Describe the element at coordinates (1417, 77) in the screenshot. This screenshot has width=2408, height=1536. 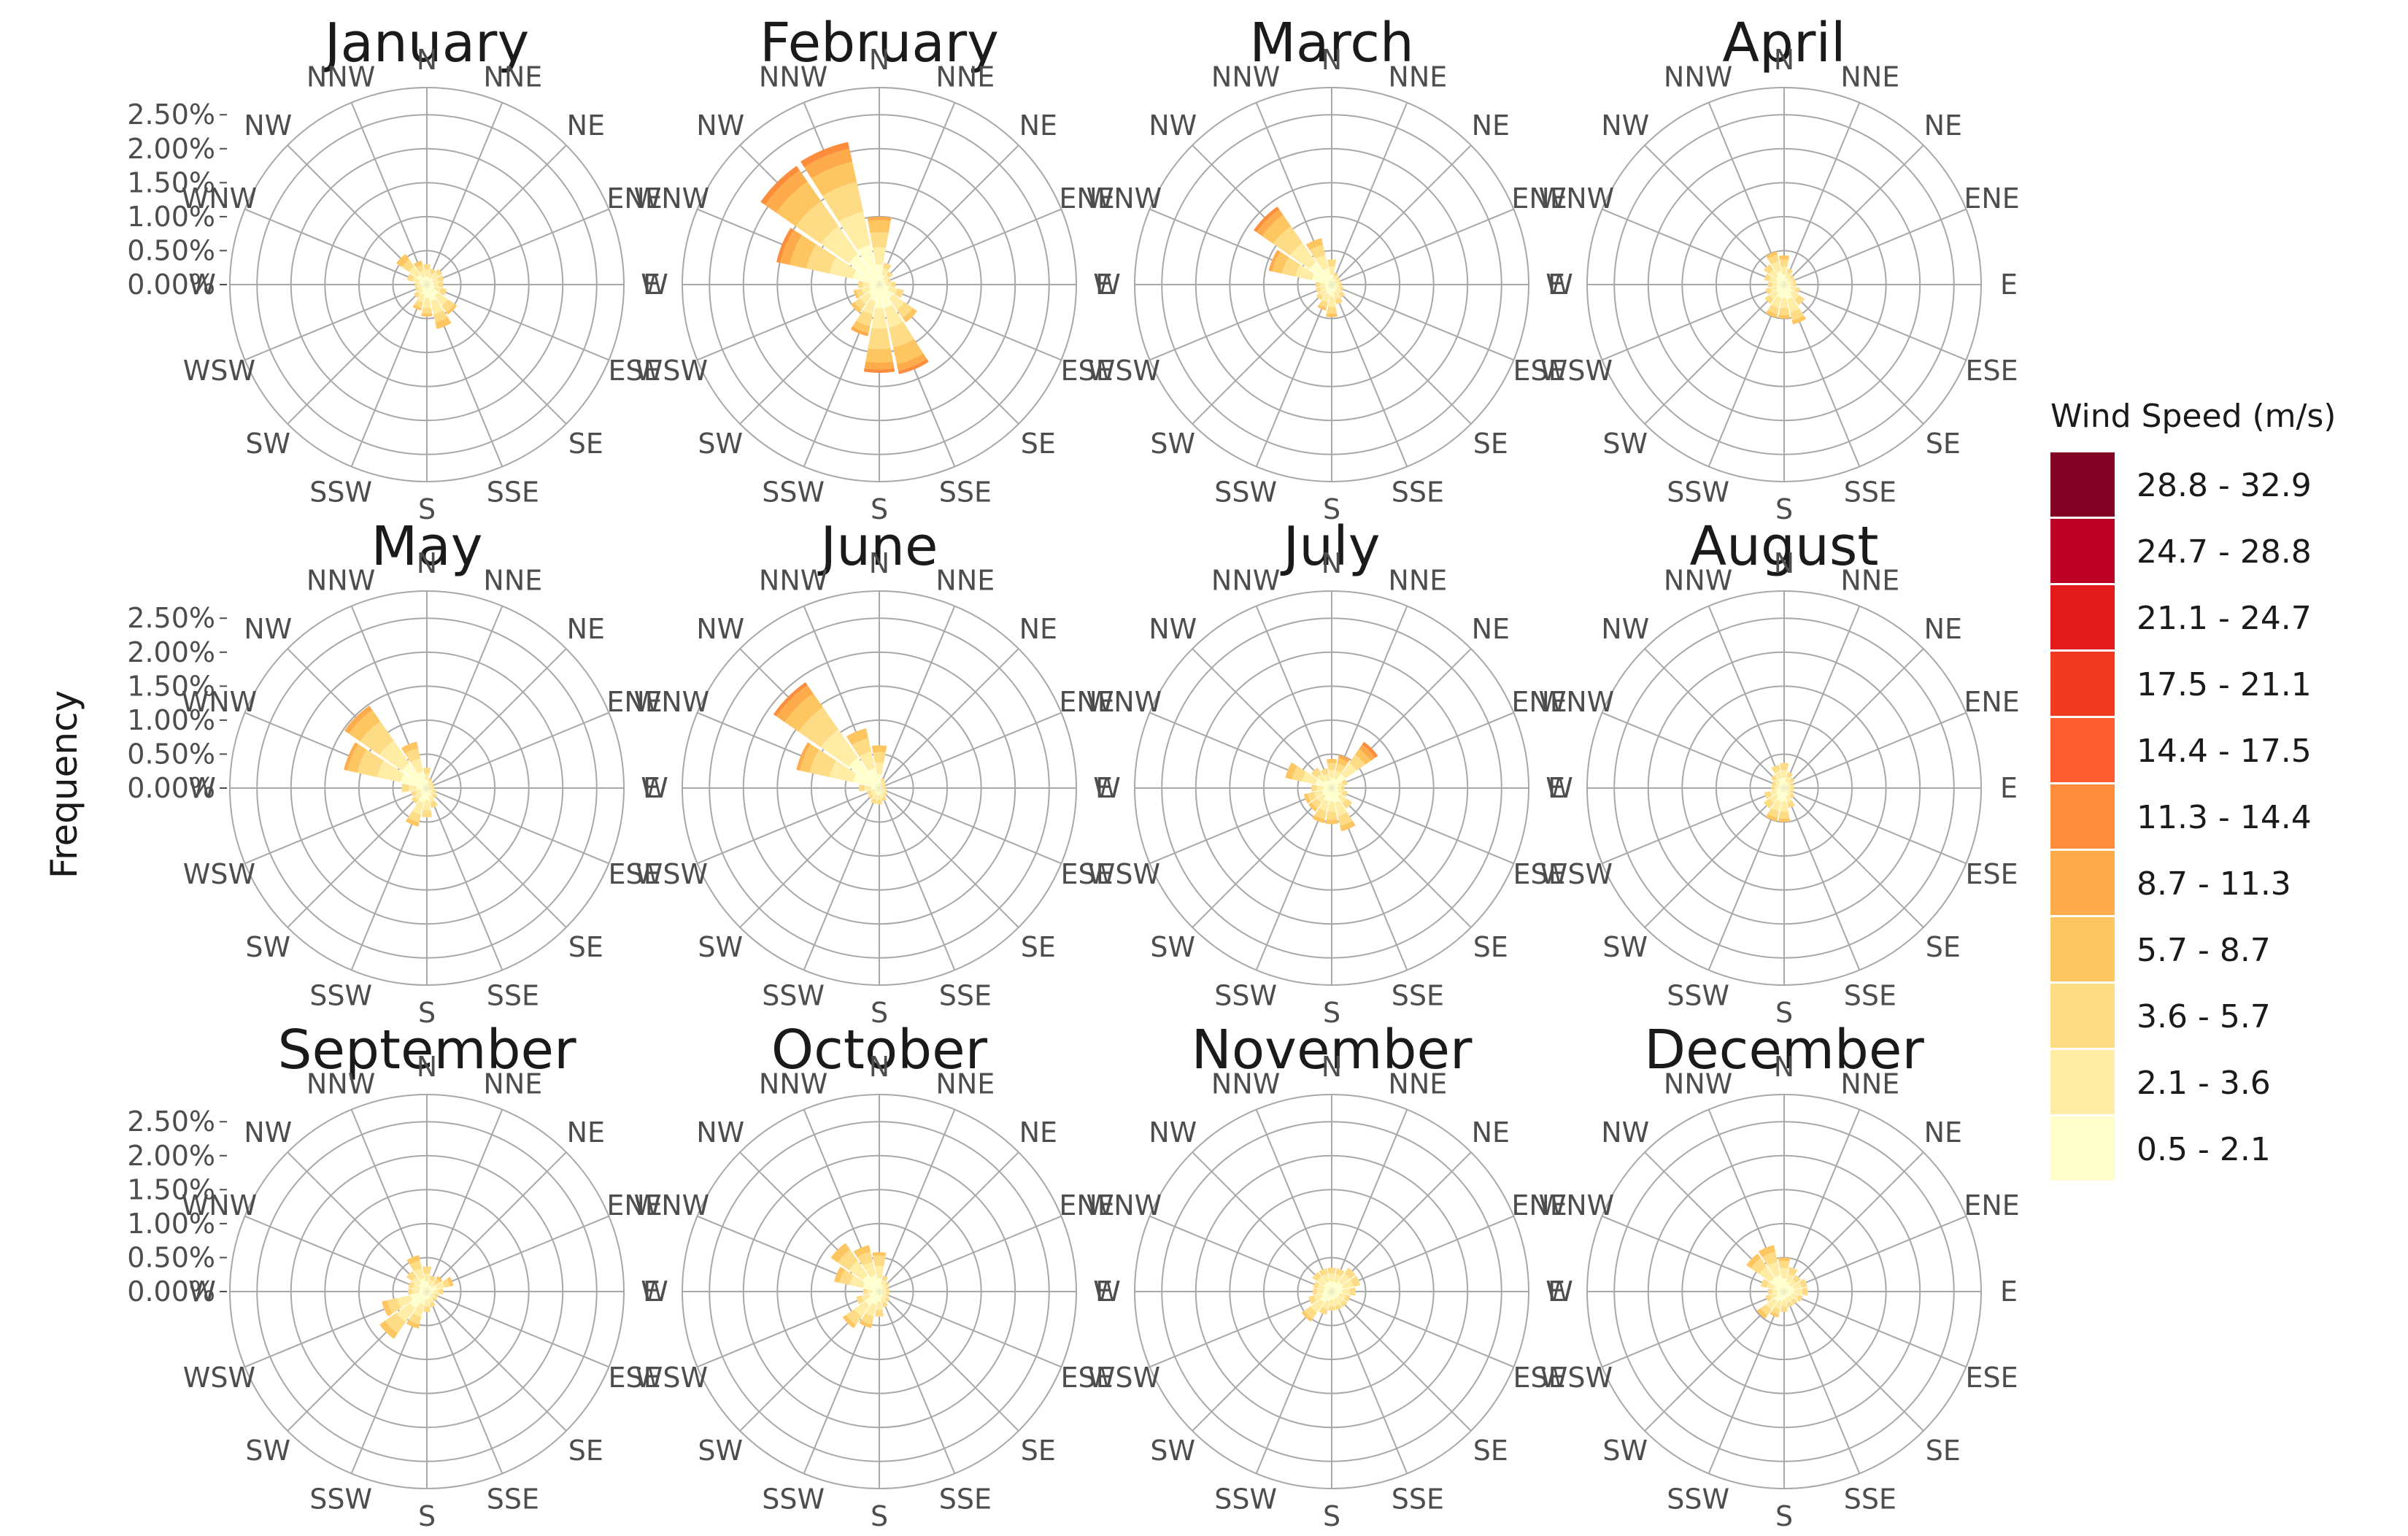
I see `direction-label-nne: NNE` at that location.